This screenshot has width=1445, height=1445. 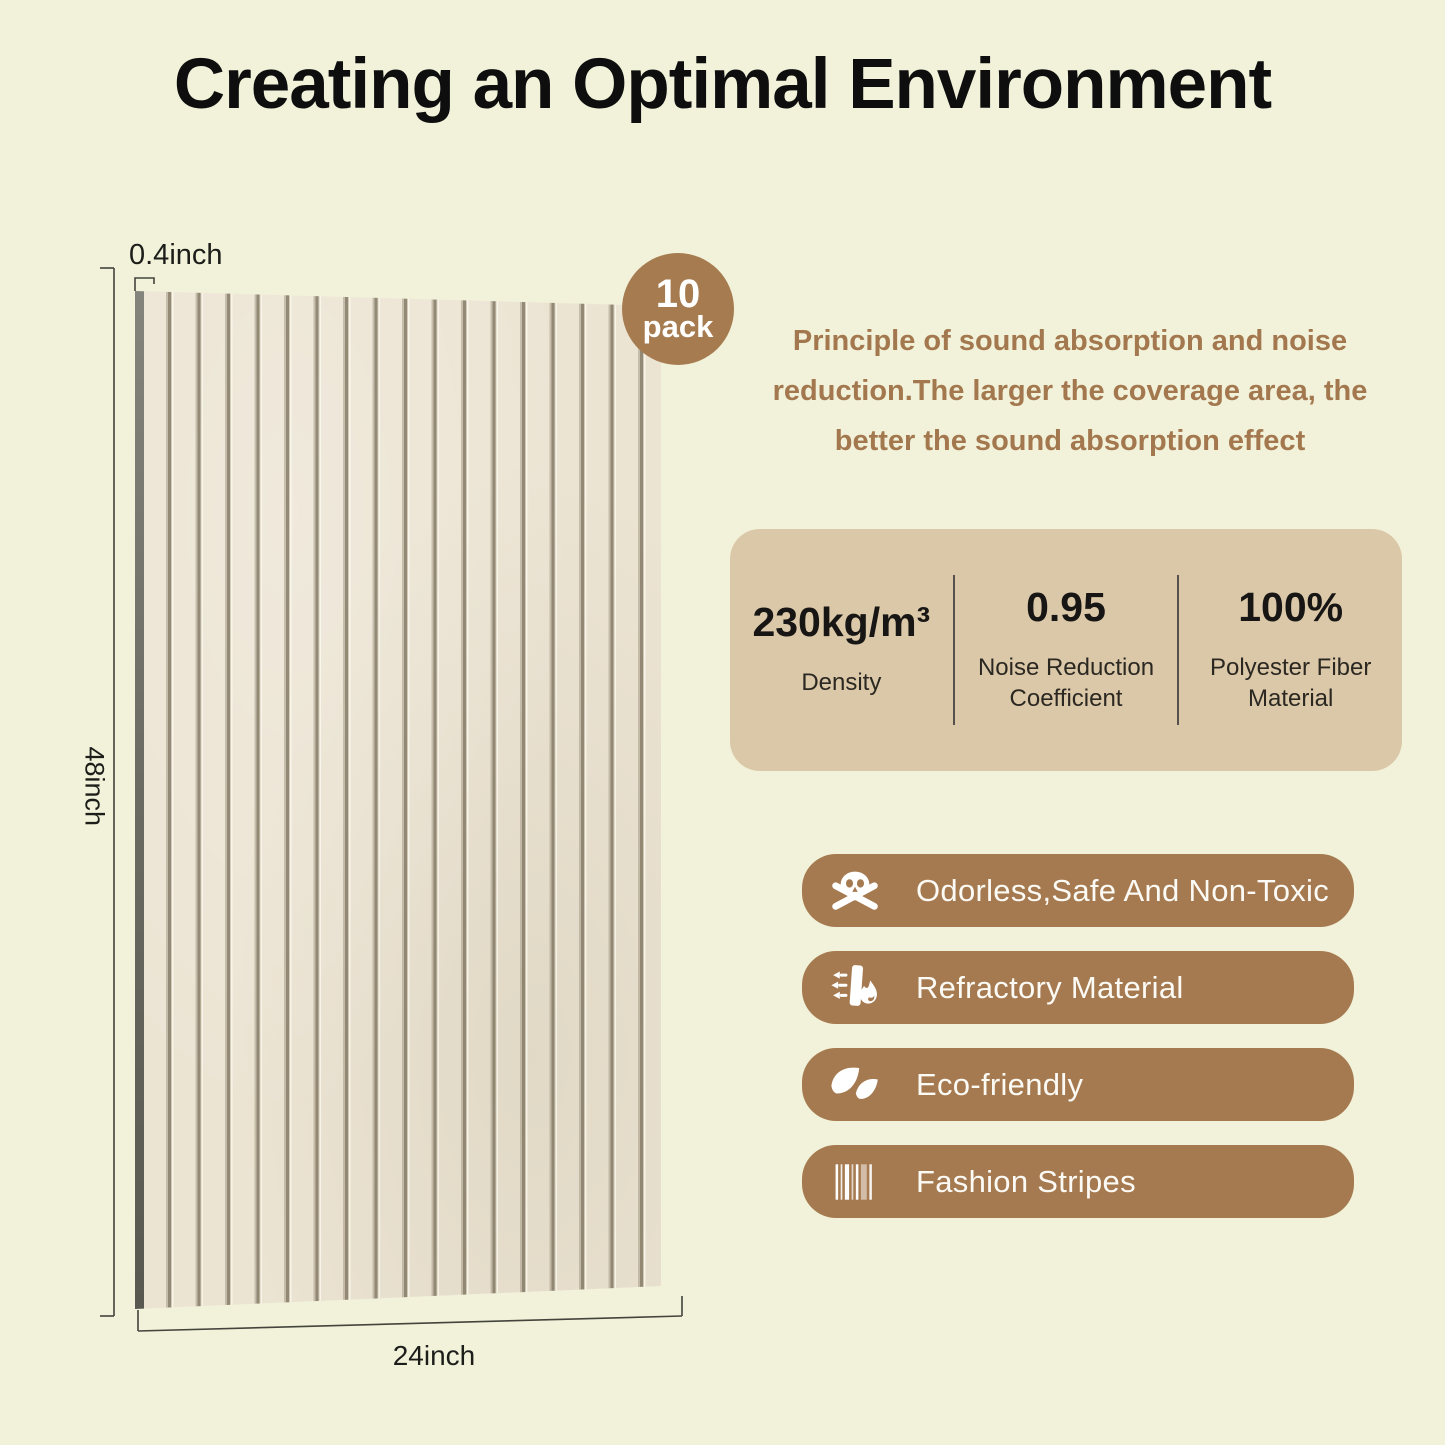 What do you see at coordinates (94, 786) in the screenshot?
I see `height-dimension-label: 48inch` at bounding box center [94, 786].